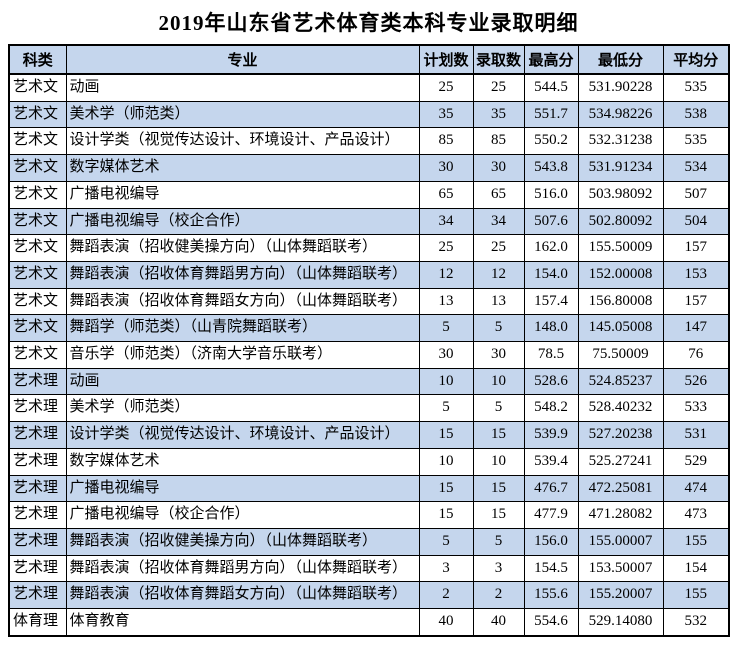 The width and height of the screenshot is (737, 646). What do you see at coordinates (696, 461) in the screenshot?
I see `cell-avg-score: 529` at bounding box center [696, 461].